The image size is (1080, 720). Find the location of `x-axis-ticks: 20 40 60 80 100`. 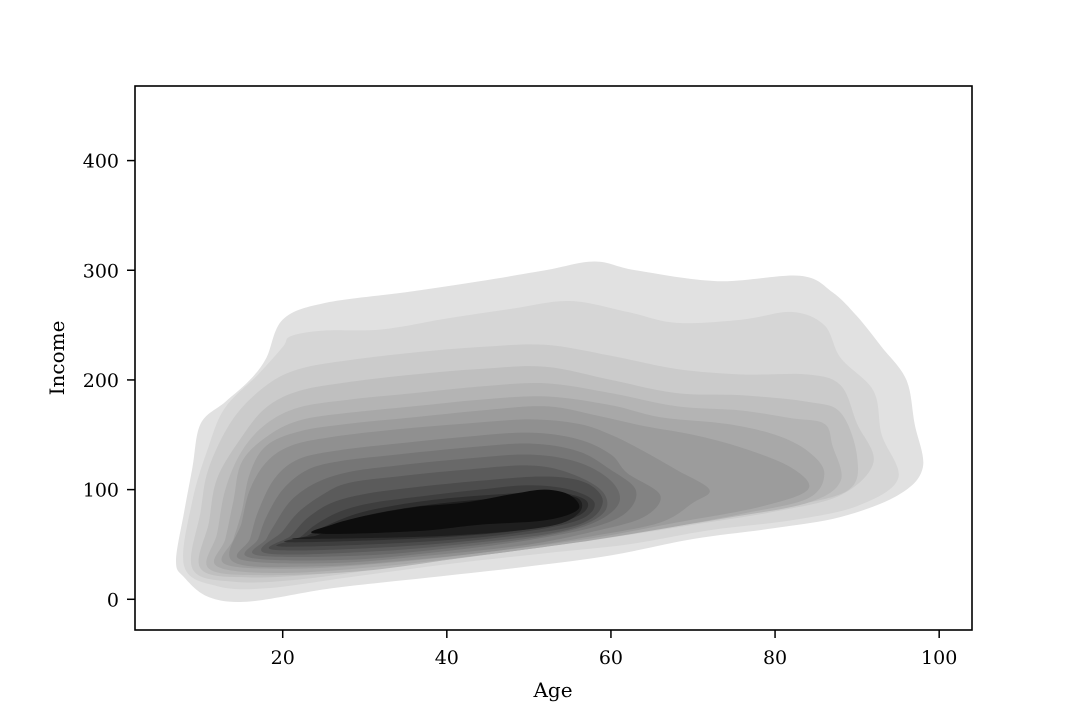

x-axis-ticks: 20 40 60 80 100 is located at coordinates (614, 649).